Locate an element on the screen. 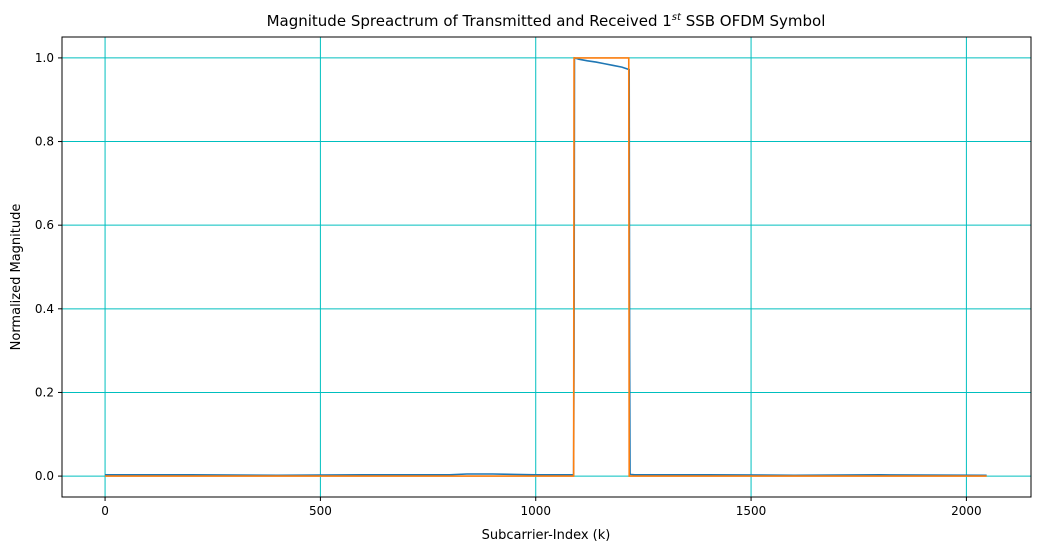  y-tick-label: 1.0 is located at coordinates (44, 58).